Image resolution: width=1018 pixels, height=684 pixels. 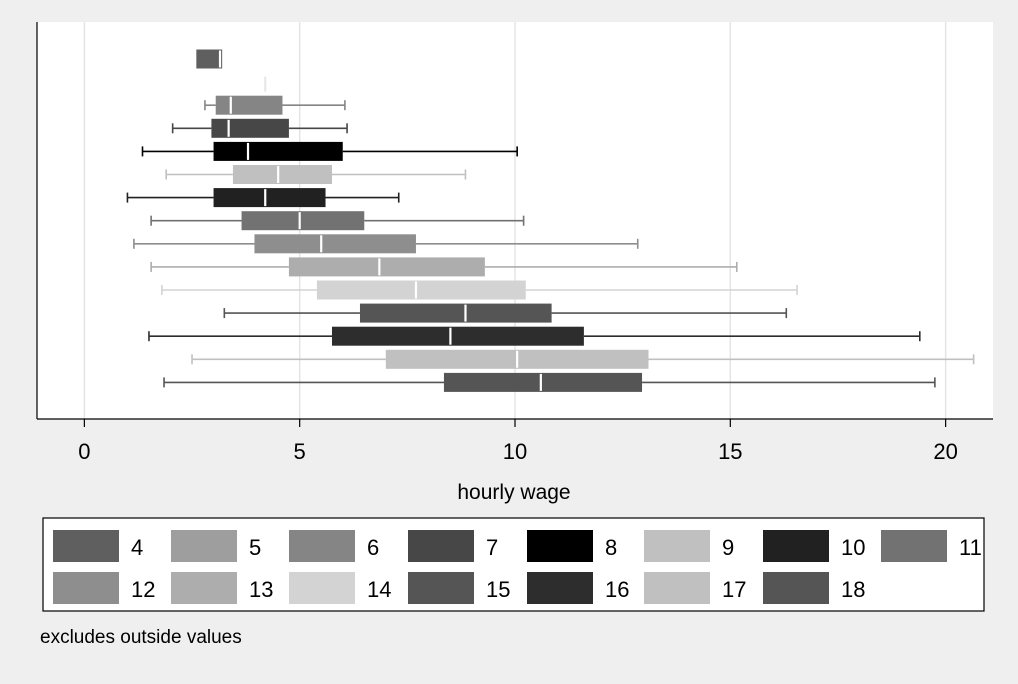 I want to click on legend-label: 9, so click(x=728, y=547).